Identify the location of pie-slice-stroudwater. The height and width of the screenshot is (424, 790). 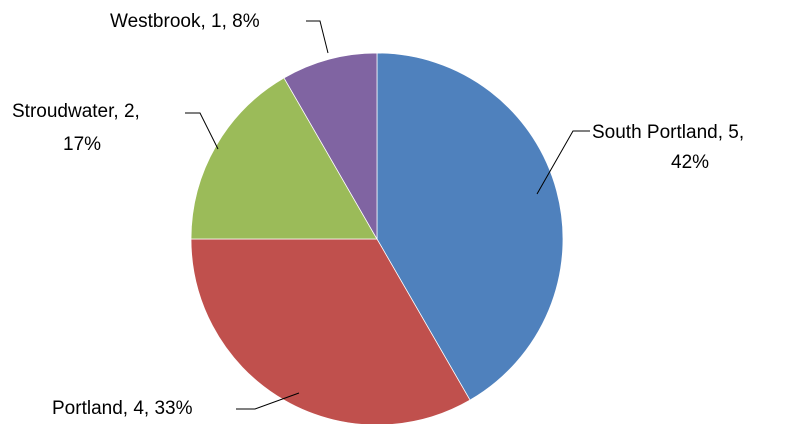
(284, 158).